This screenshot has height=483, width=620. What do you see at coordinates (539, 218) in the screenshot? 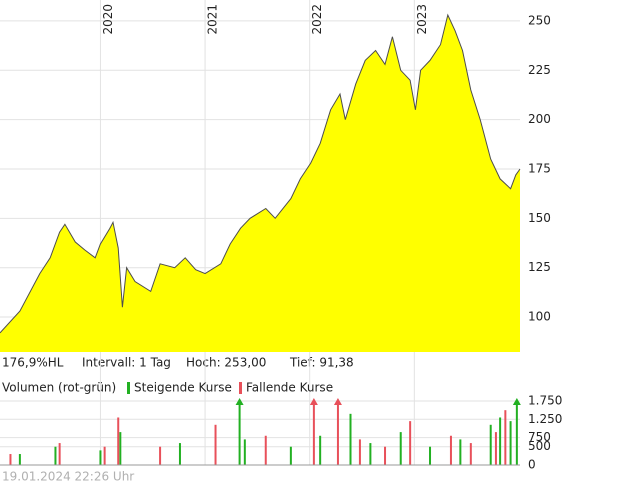
I see `y-tick-label: 150` at bounding box center [539, 218].